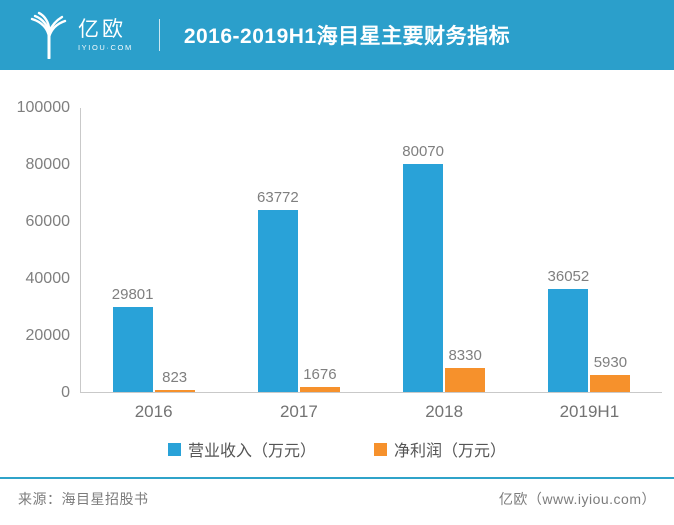 Image resolution: width=674 pixels, height=525 pixels. I want to click on bar-group: 29801 823 2016, so click(153, 264).